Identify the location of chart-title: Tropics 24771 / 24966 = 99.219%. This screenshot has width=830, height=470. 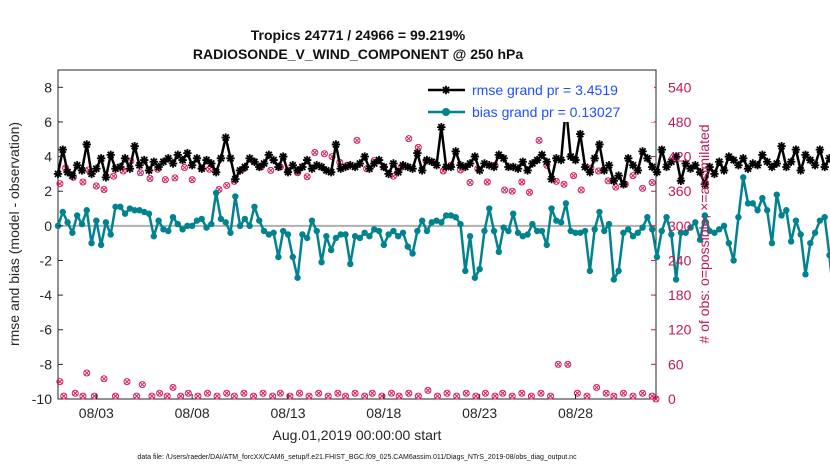
(358, 35).